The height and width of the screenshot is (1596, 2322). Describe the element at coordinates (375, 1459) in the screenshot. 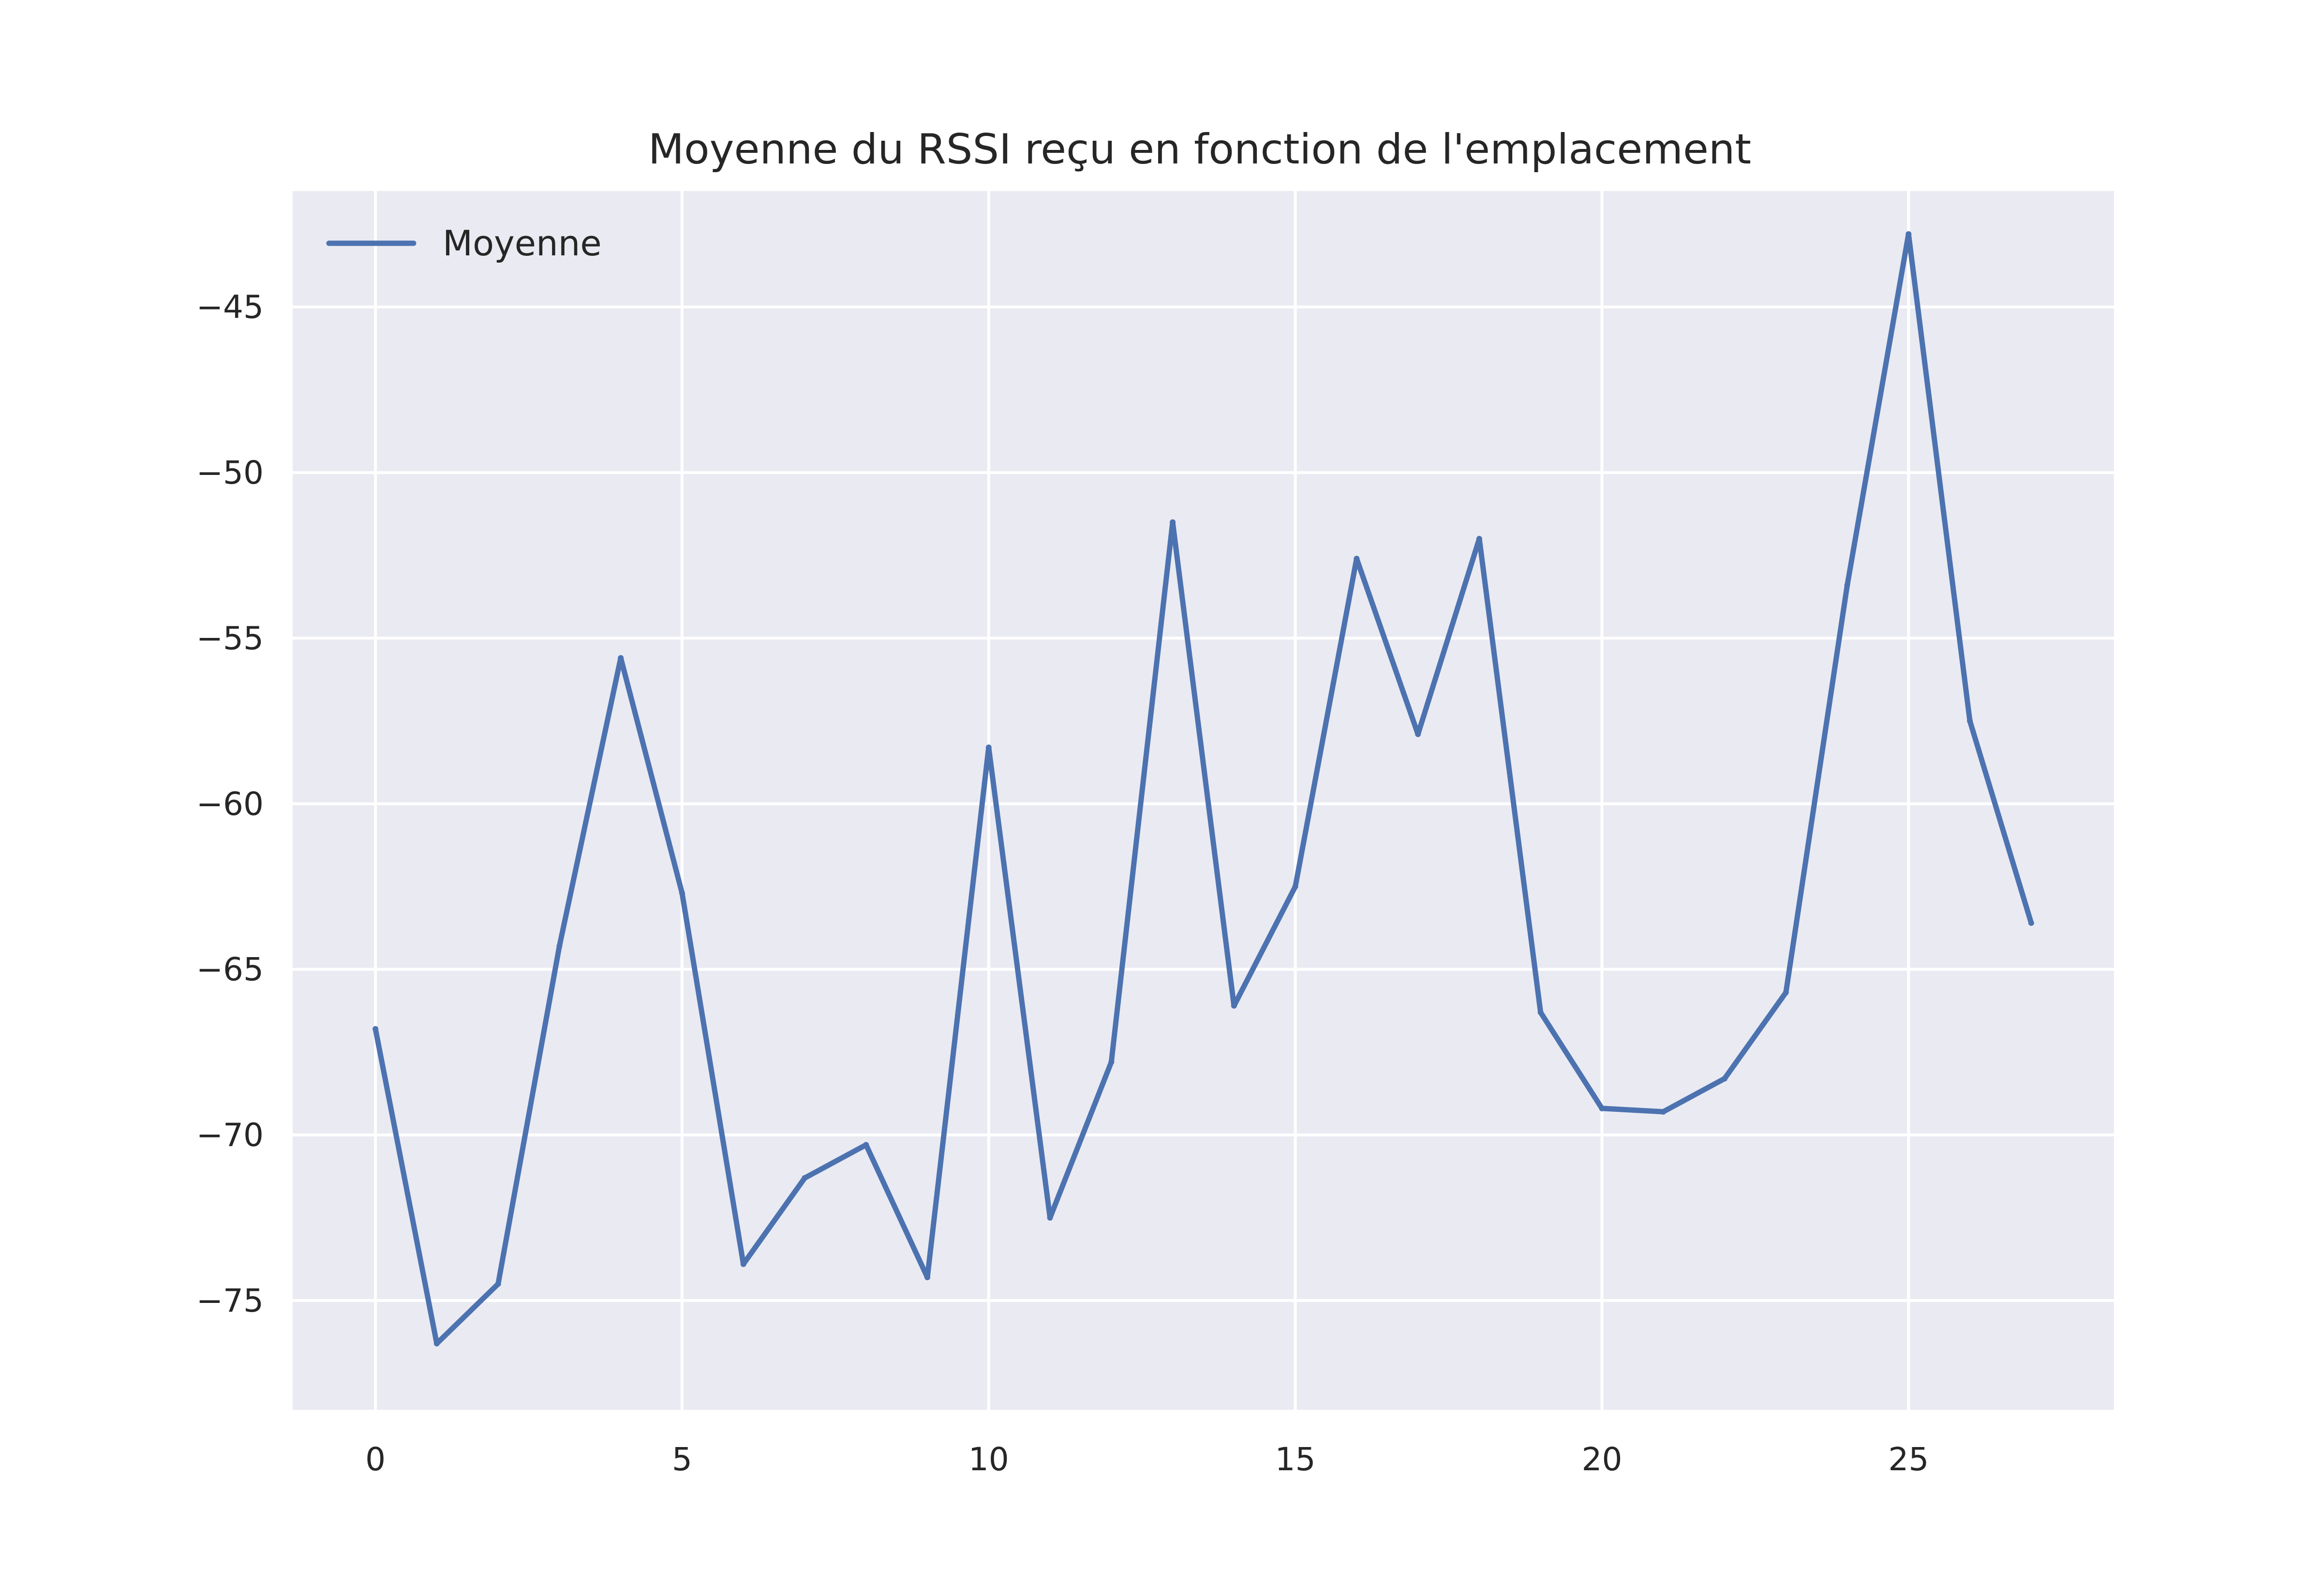

I see `x-tick-label: 0` at that location.